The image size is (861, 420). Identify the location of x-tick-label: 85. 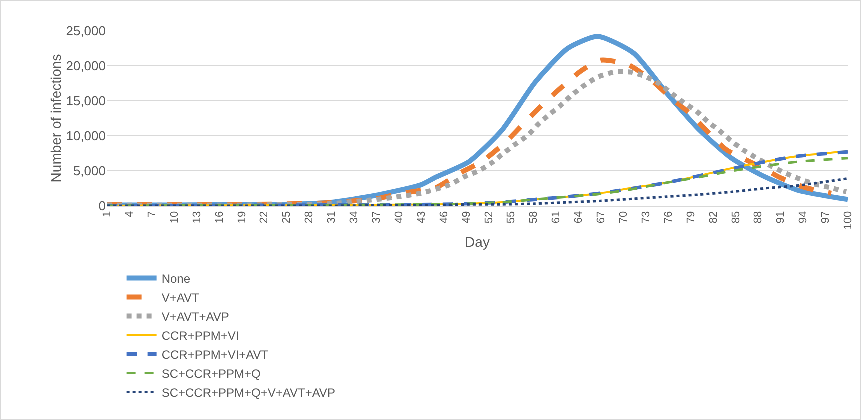
(736, 217).